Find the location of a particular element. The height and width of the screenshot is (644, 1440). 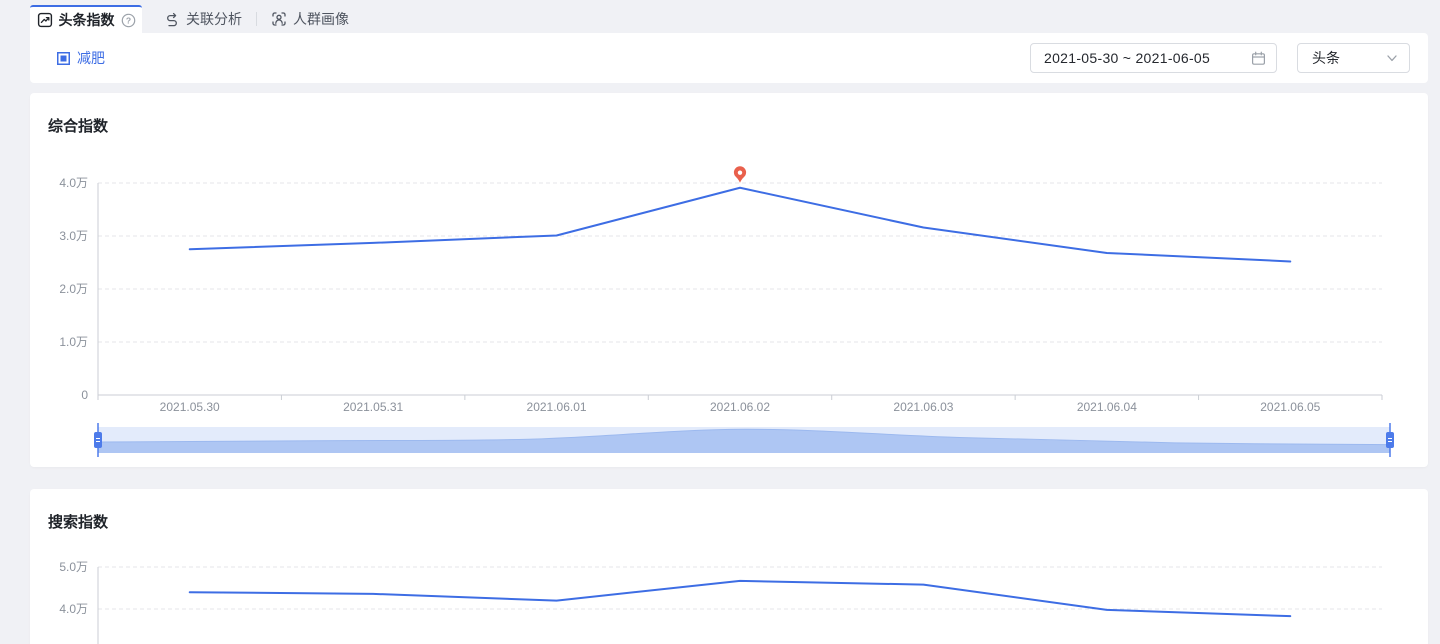

portrait-scan-icon is located at coordinates (279, 19).